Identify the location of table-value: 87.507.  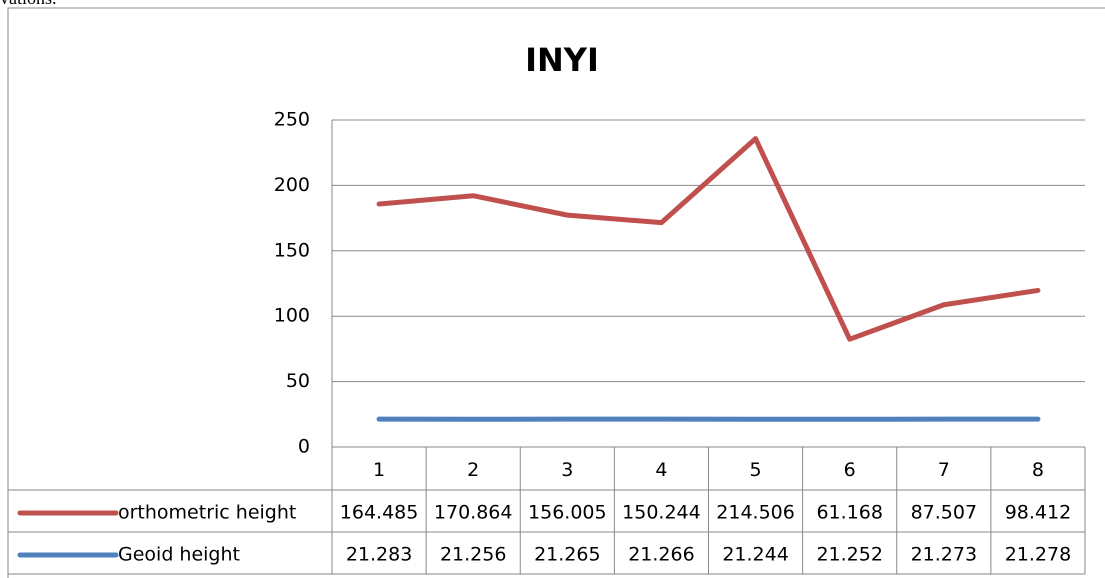
(944, 513).